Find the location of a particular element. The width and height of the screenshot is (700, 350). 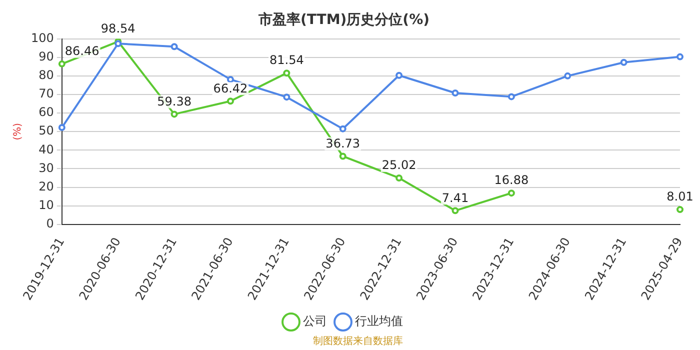

data-label: 7.41 is located at coordinates (455, 197).